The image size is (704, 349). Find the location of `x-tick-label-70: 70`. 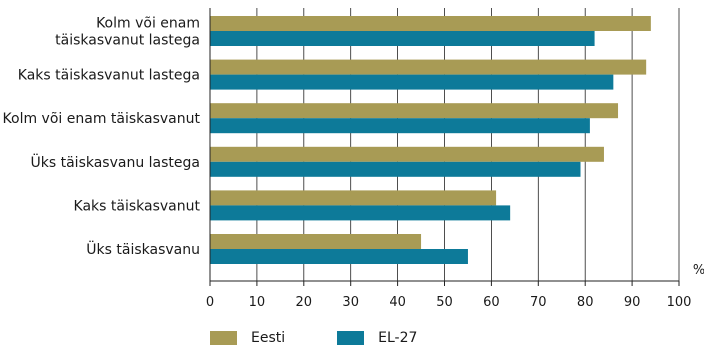

x-tick-label-70: 70 is located at coordinates (538, 302).